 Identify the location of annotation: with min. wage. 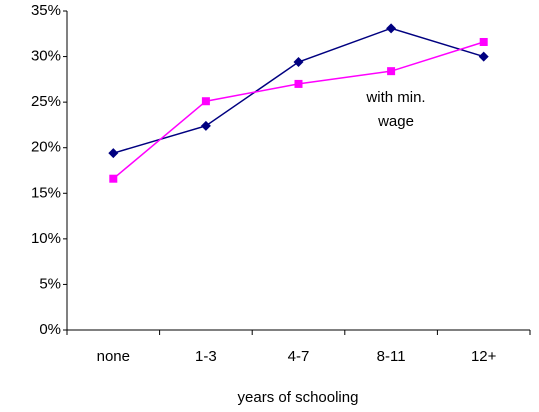
(395, 109).